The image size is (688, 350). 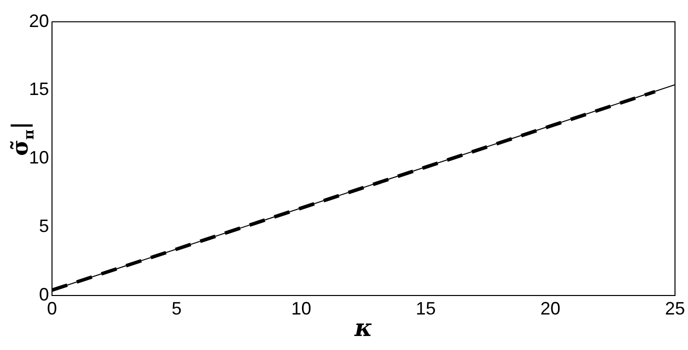 What do you see at coordinates (39, 20) in the screenshot?
I see `y-tick-label: 20` at bounding box center [39, 20].